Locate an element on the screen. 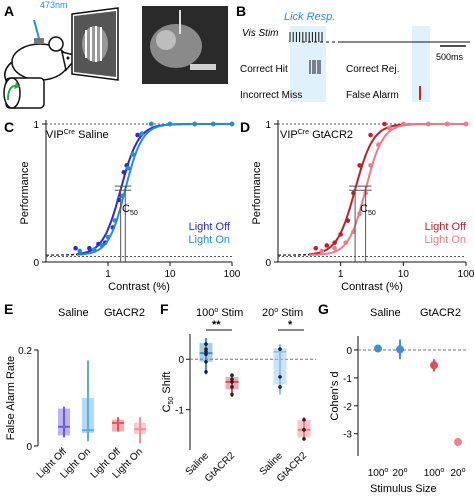 Image resolution: width=474 pixels, height=498 pixels. panel-e-group-saline: Saline is located at coordinates (73, 313).